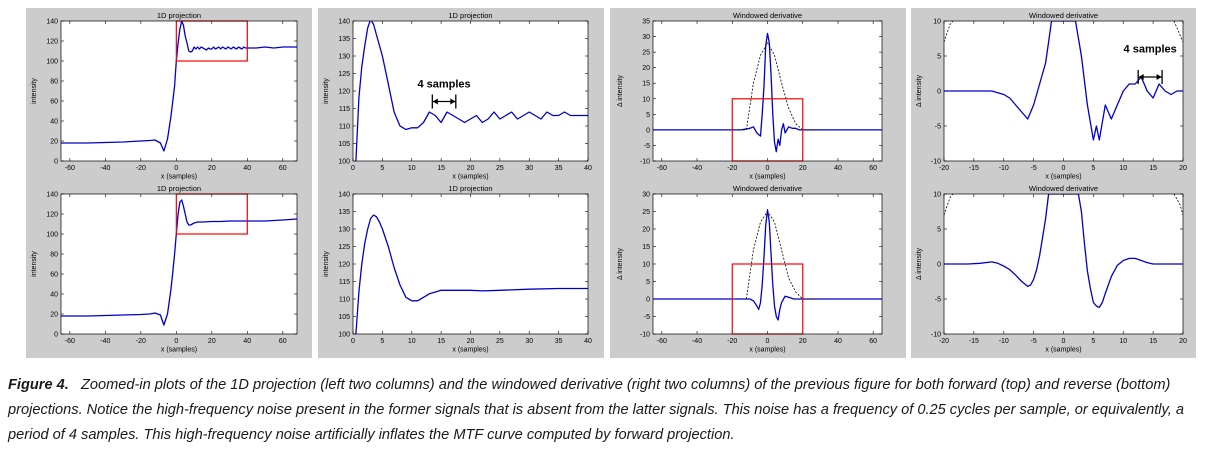 This screenshot has height=451, width=1210. What do you see at coordinates (646, 22) in the screenshot?
I see `y-tick-label: 35` at bounding box center [646, 22].